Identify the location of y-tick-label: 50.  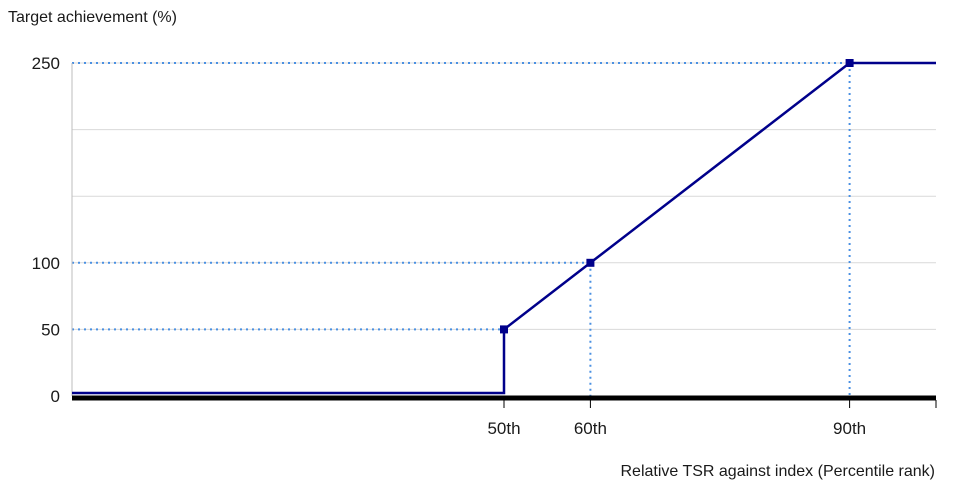
(50, 329).